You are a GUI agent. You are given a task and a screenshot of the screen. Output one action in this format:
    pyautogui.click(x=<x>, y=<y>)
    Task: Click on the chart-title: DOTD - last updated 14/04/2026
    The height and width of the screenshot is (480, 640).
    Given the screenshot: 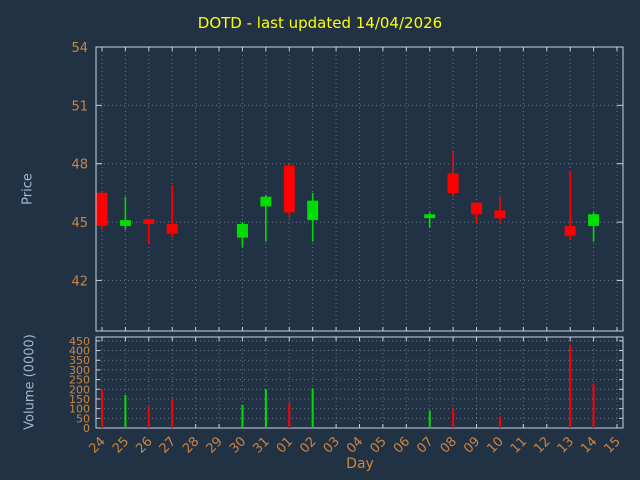 What is the action you would take?
    pyautogui.click(x=320, y=23)
    